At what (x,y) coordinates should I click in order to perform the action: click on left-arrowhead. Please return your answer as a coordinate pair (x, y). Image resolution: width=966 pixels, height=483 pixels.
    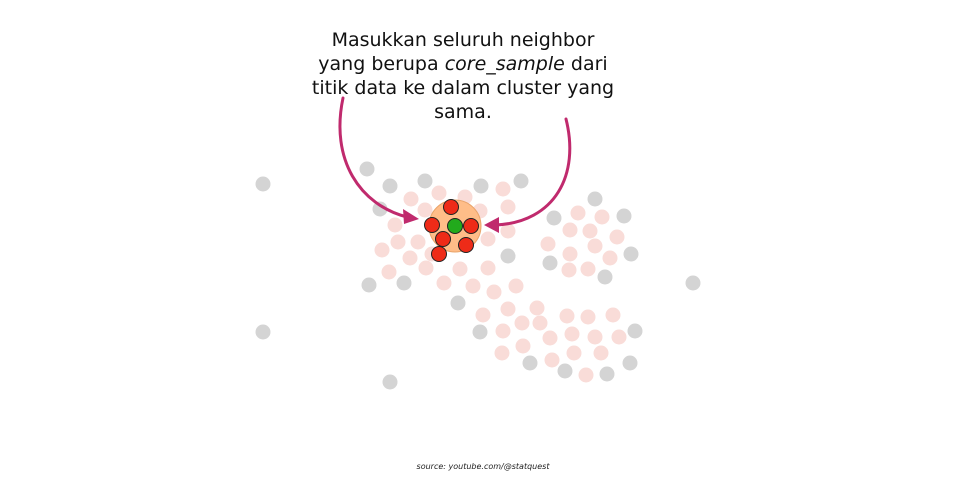
    Looking at the image, I should click on (411, 216).